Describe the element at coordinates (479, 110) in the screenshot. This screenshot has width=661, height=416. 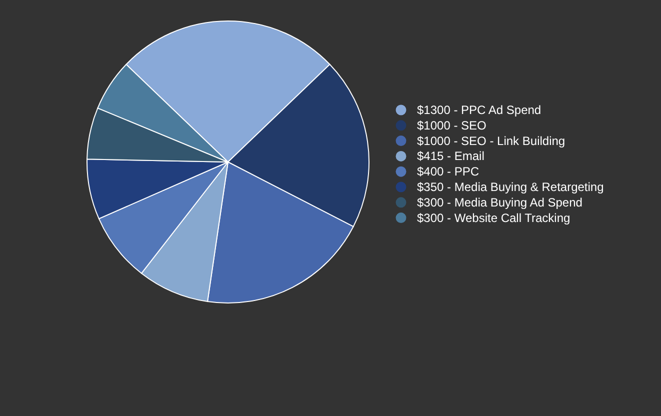
I see `legend-label: $1300 - PPC Ad Spend` at that location.